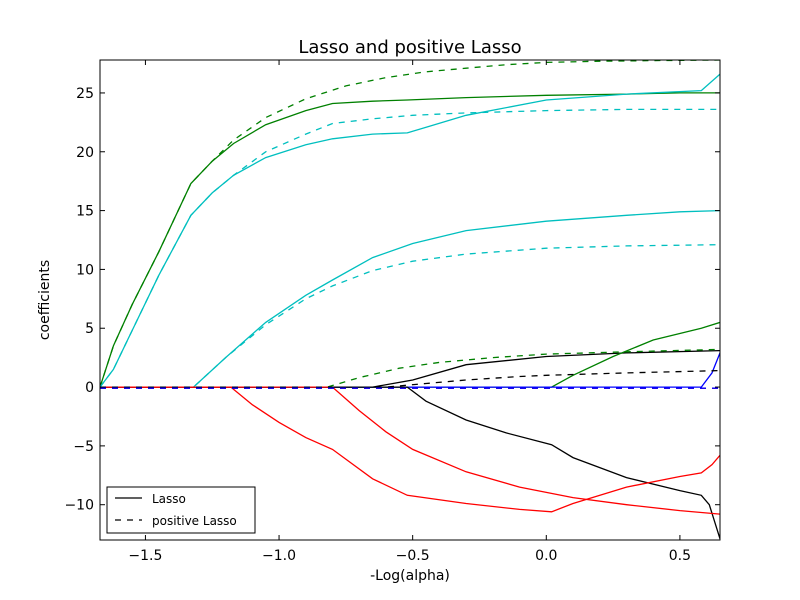  Describe the element at coordinates (169, 499) in the screenshot. I see `legend-label-lasso: Lasso` at that location.